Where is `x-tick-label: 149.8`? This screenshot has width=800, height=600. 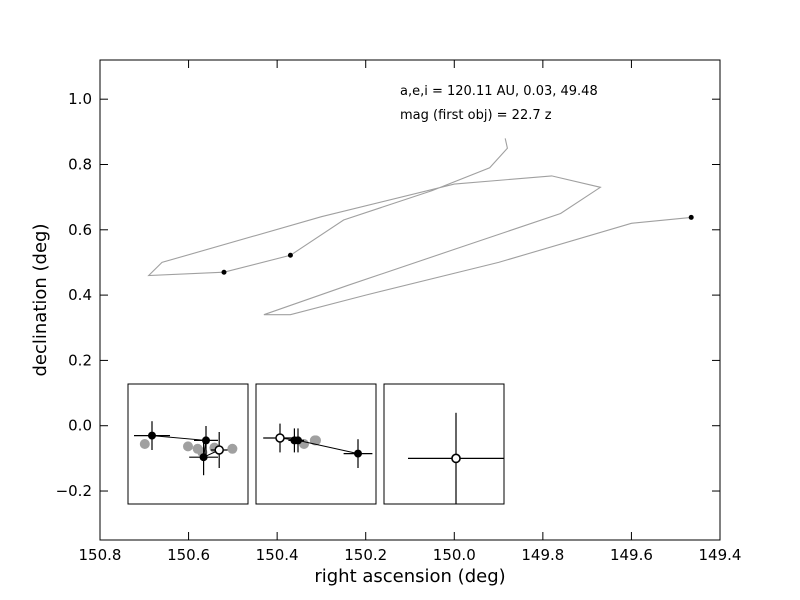
x-tick-label: 149.8 is located at coordinates (542, 555).